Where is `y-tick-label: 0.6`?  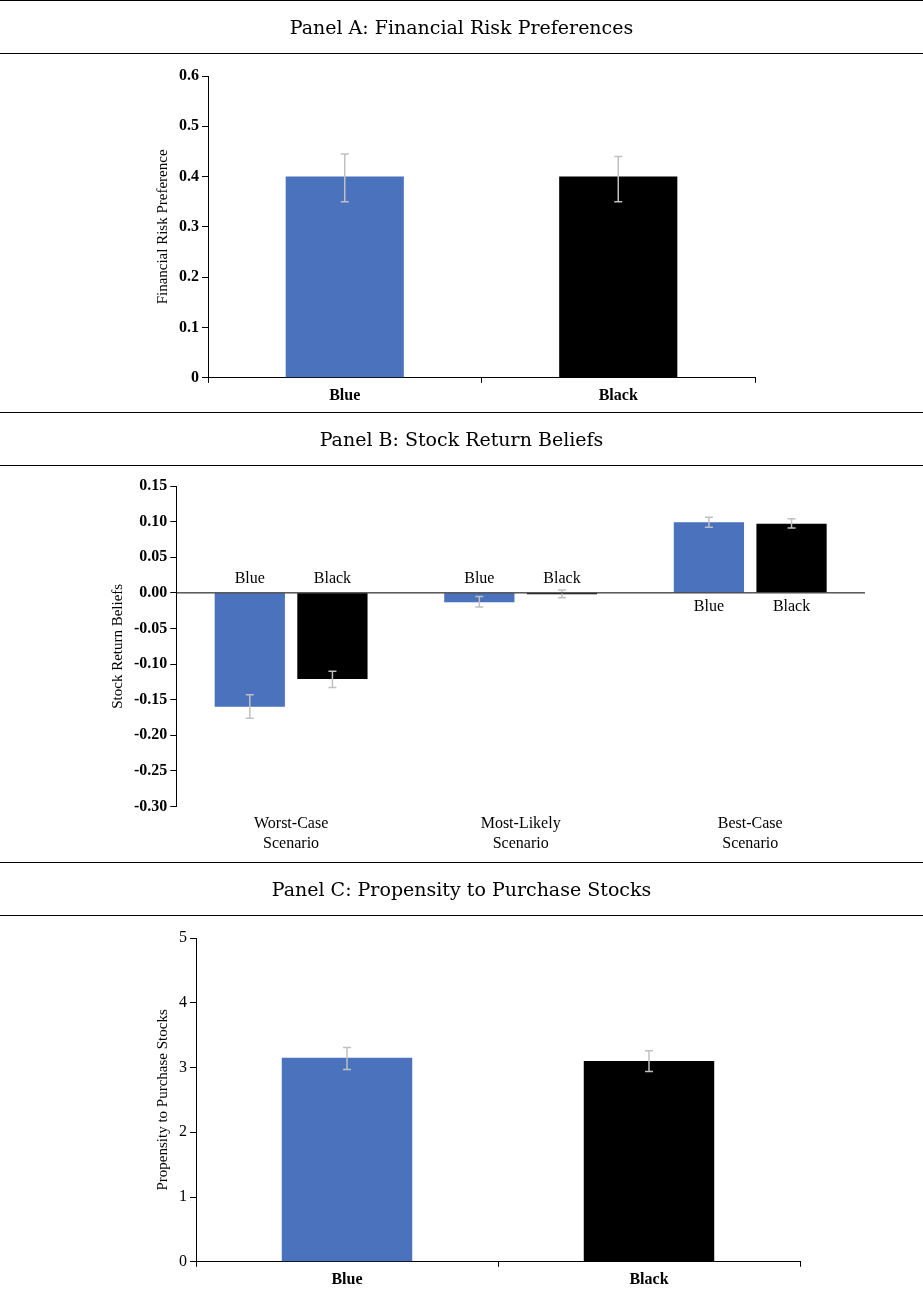
y-tick-label: 0.6 is located at coordinates (189, 75).